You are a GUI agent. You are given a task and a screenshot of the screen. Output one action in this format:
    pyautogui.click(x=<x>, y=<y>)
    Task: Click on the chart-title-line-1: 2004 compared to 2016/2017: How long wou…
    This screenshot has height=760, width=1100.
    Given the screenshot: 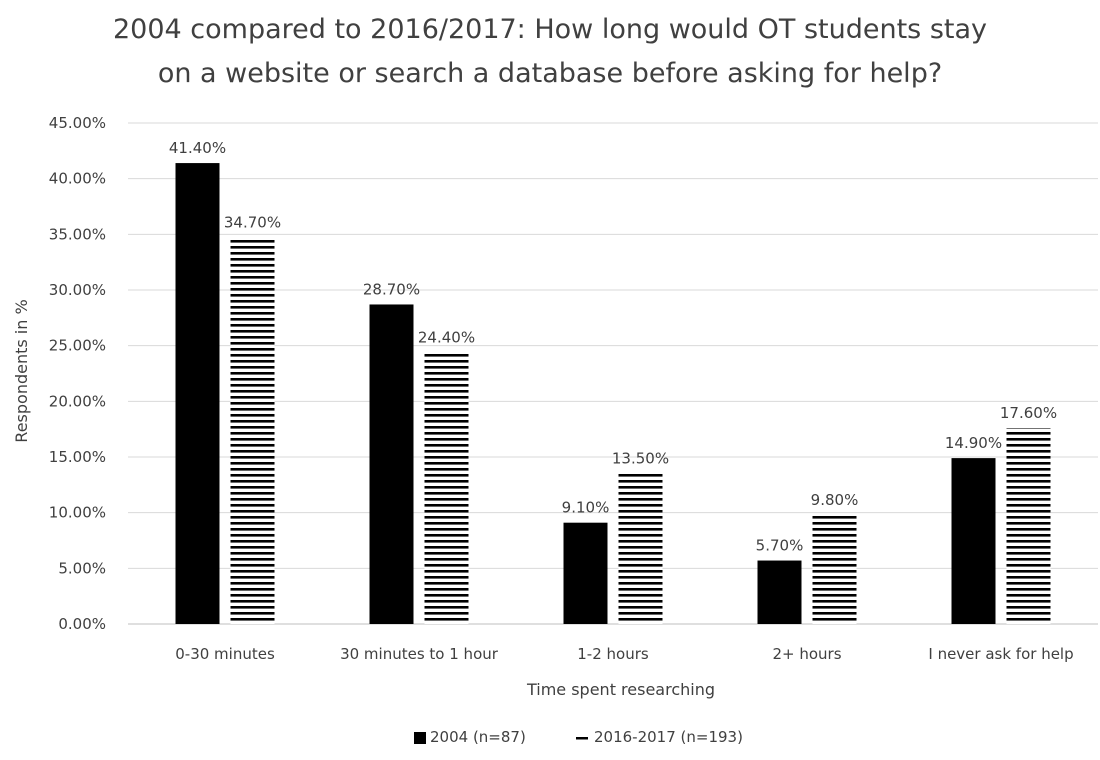 What is the action you would take?
    pyautogui.click(x=550, y=29)
    